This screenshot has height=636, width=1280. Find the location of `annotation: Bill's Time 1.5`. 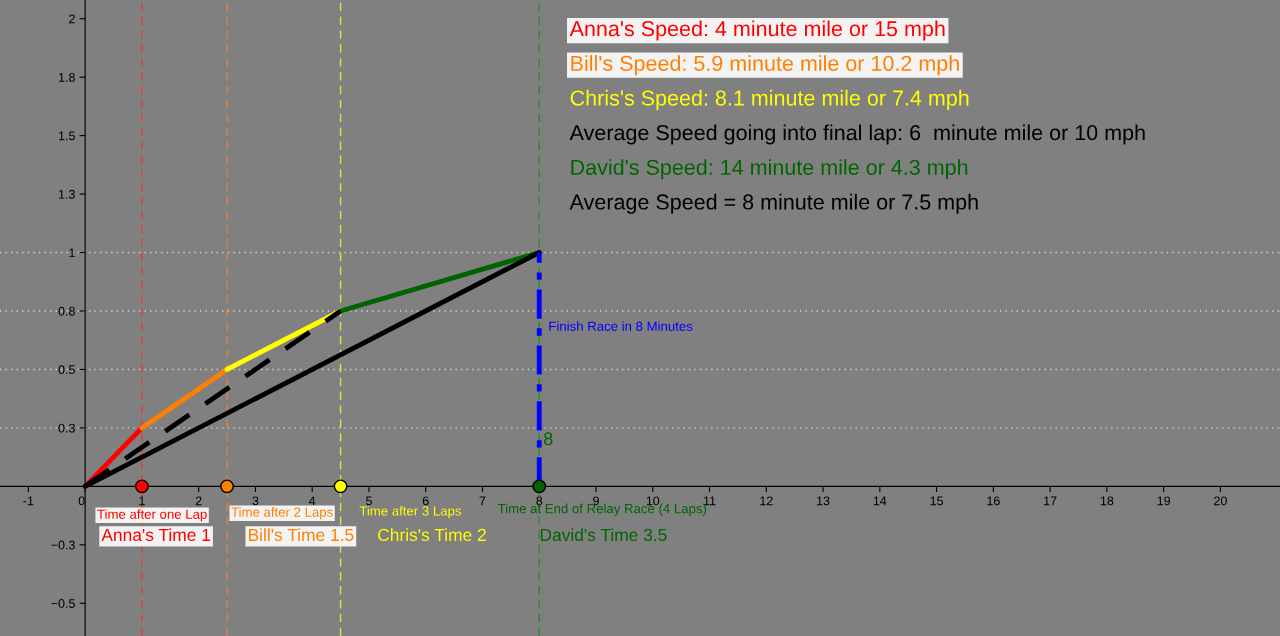

annotation: Bill's Time 1.5 is located at coordinates (301, 535).